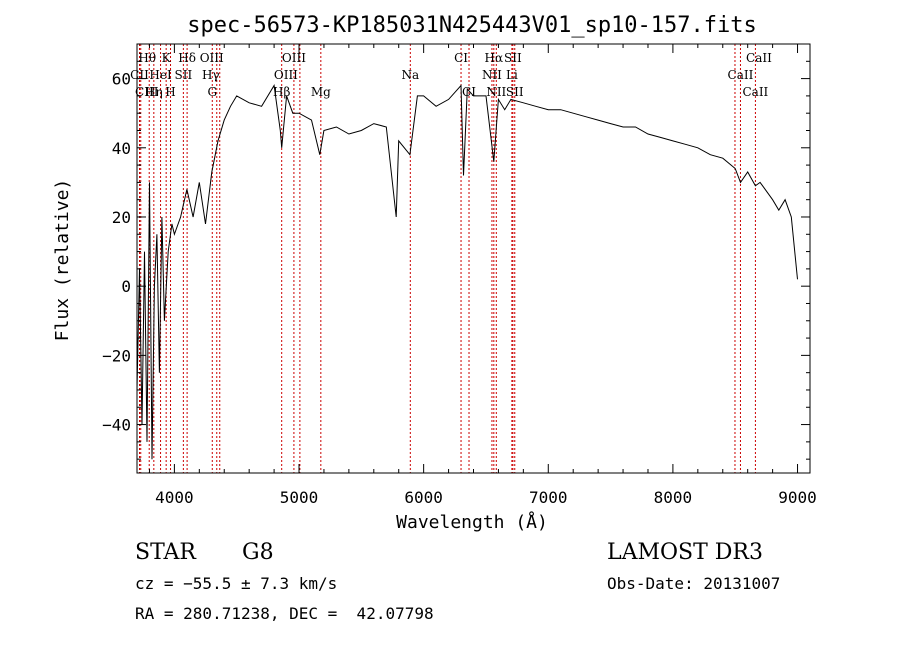 Image resolution: width=900 pixels, height=649 pixels. What do you see at coordinates (160, 75) in the screenshot?
I see `spectral-line-label: HeI` at bounding box center [160, 75].